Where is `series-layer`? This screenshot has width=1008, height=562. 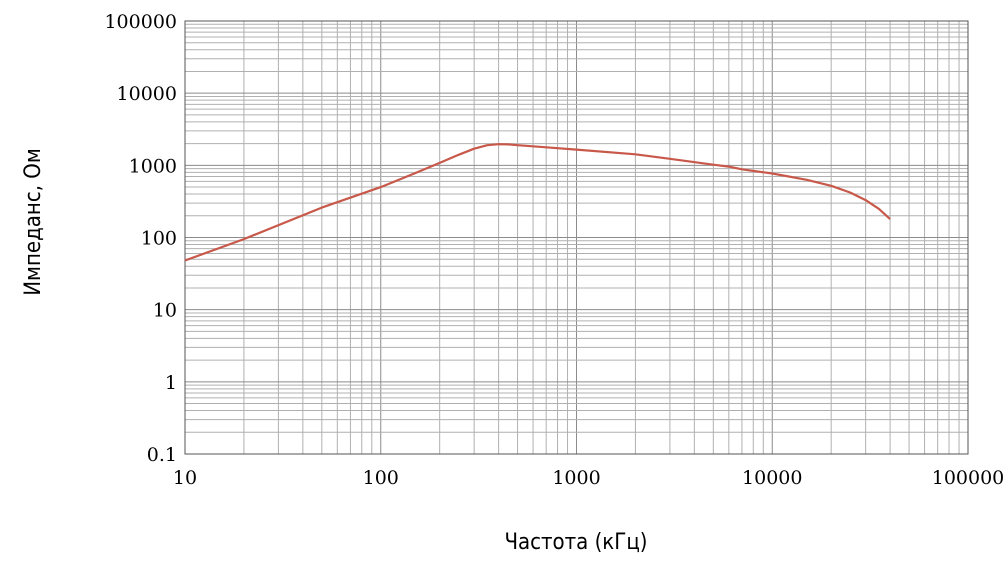 series-layer is located at coordinates (537, 202).